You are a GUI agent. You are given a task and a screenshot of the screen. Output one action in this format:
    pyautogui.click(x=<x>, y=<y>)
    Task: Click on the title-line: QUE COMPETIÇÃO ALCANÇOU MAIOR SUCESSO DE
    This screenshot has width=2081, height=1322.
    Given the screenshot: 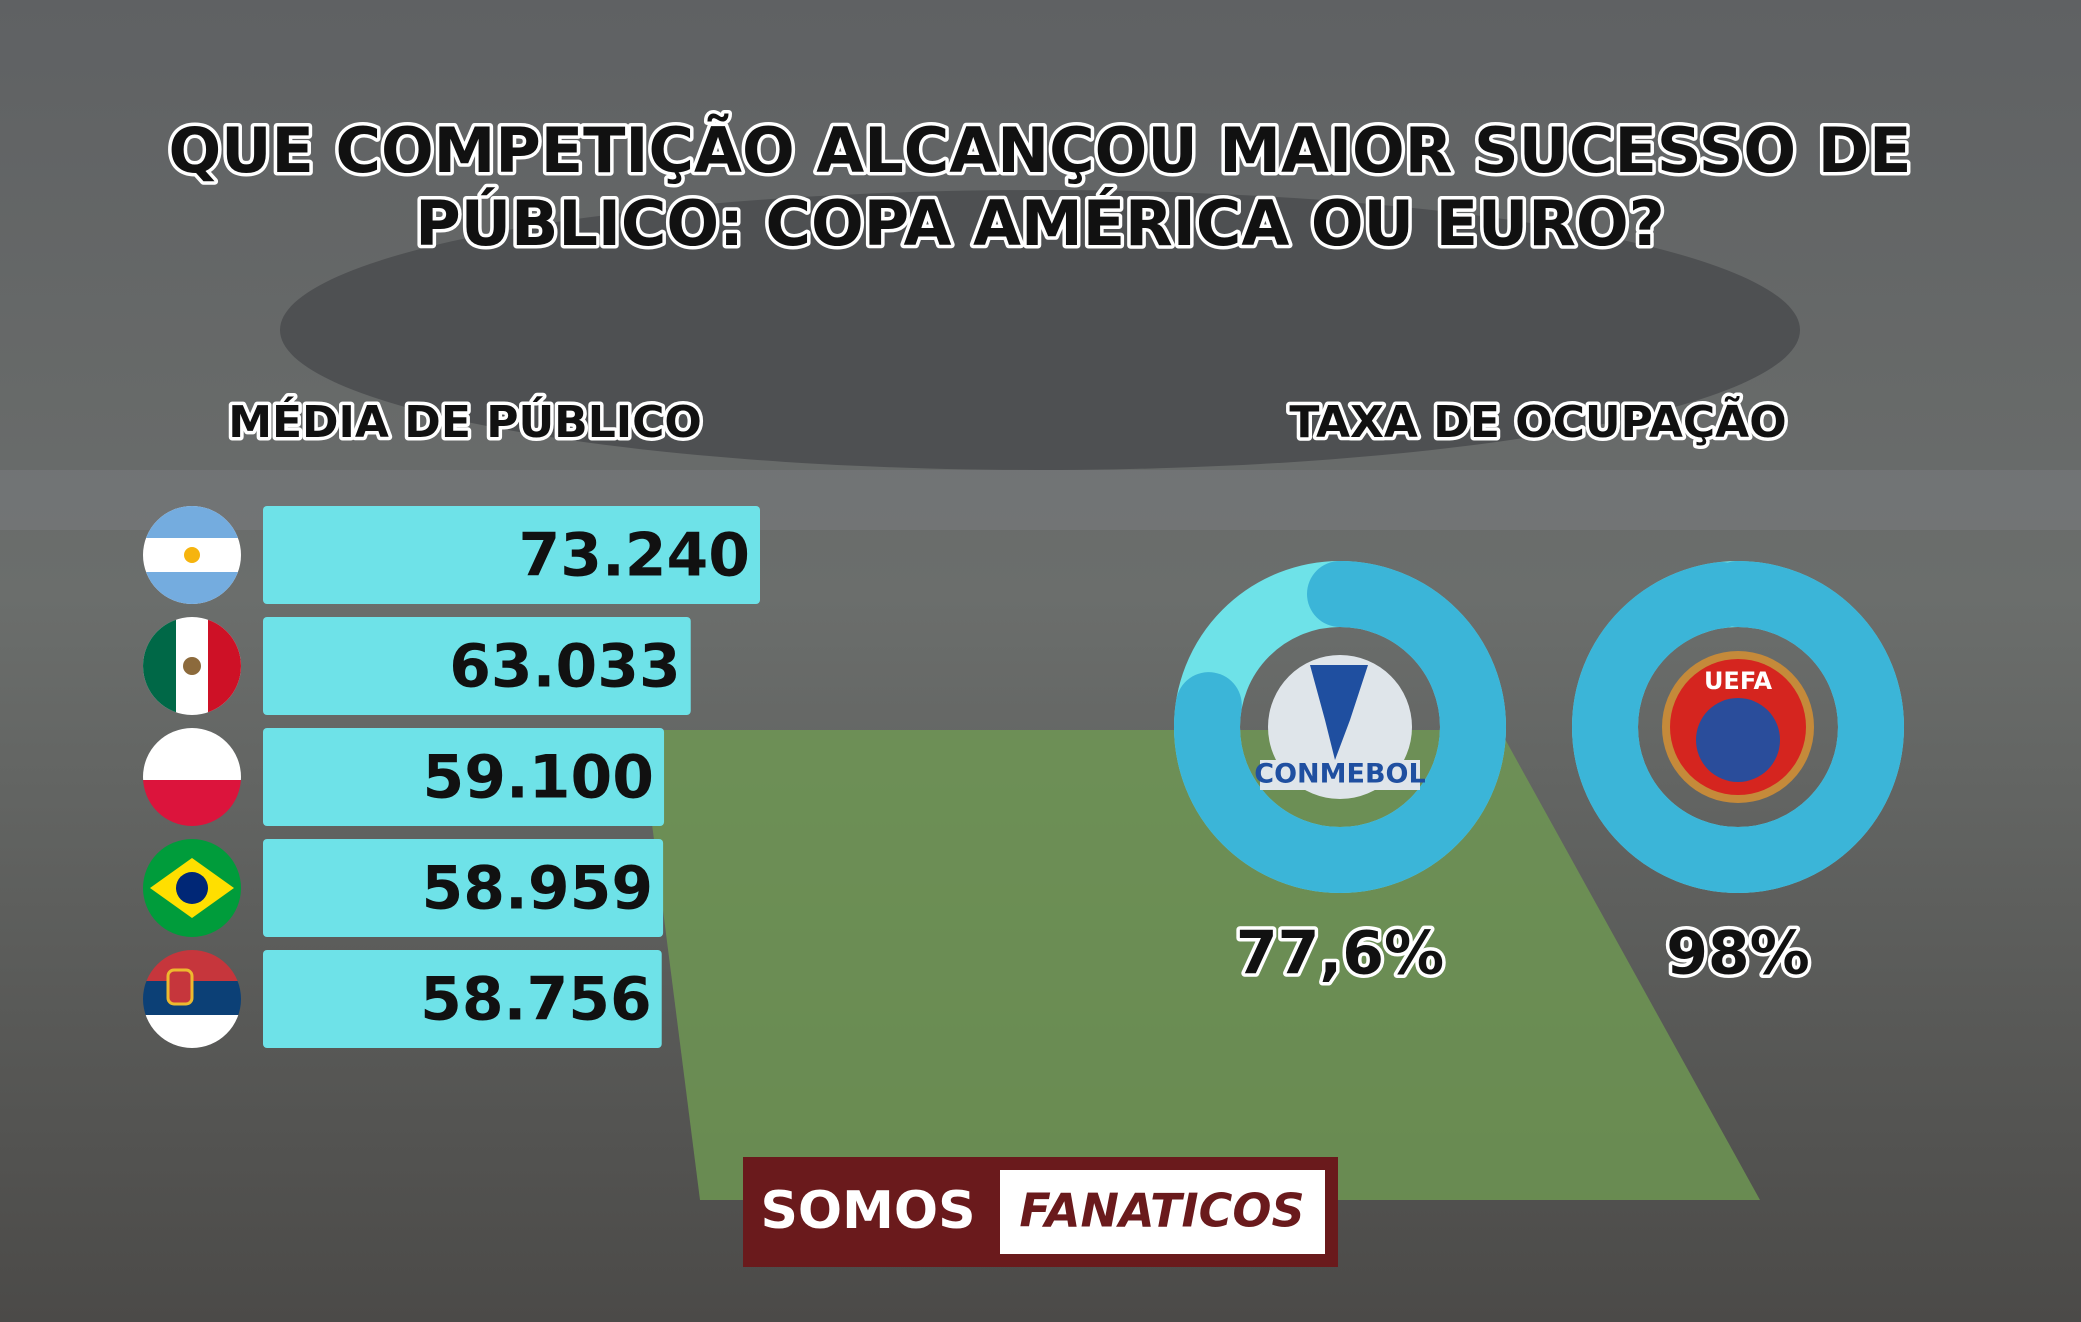 What is the action you would take?
    pyautogui.click(x=1039, y=150)
    